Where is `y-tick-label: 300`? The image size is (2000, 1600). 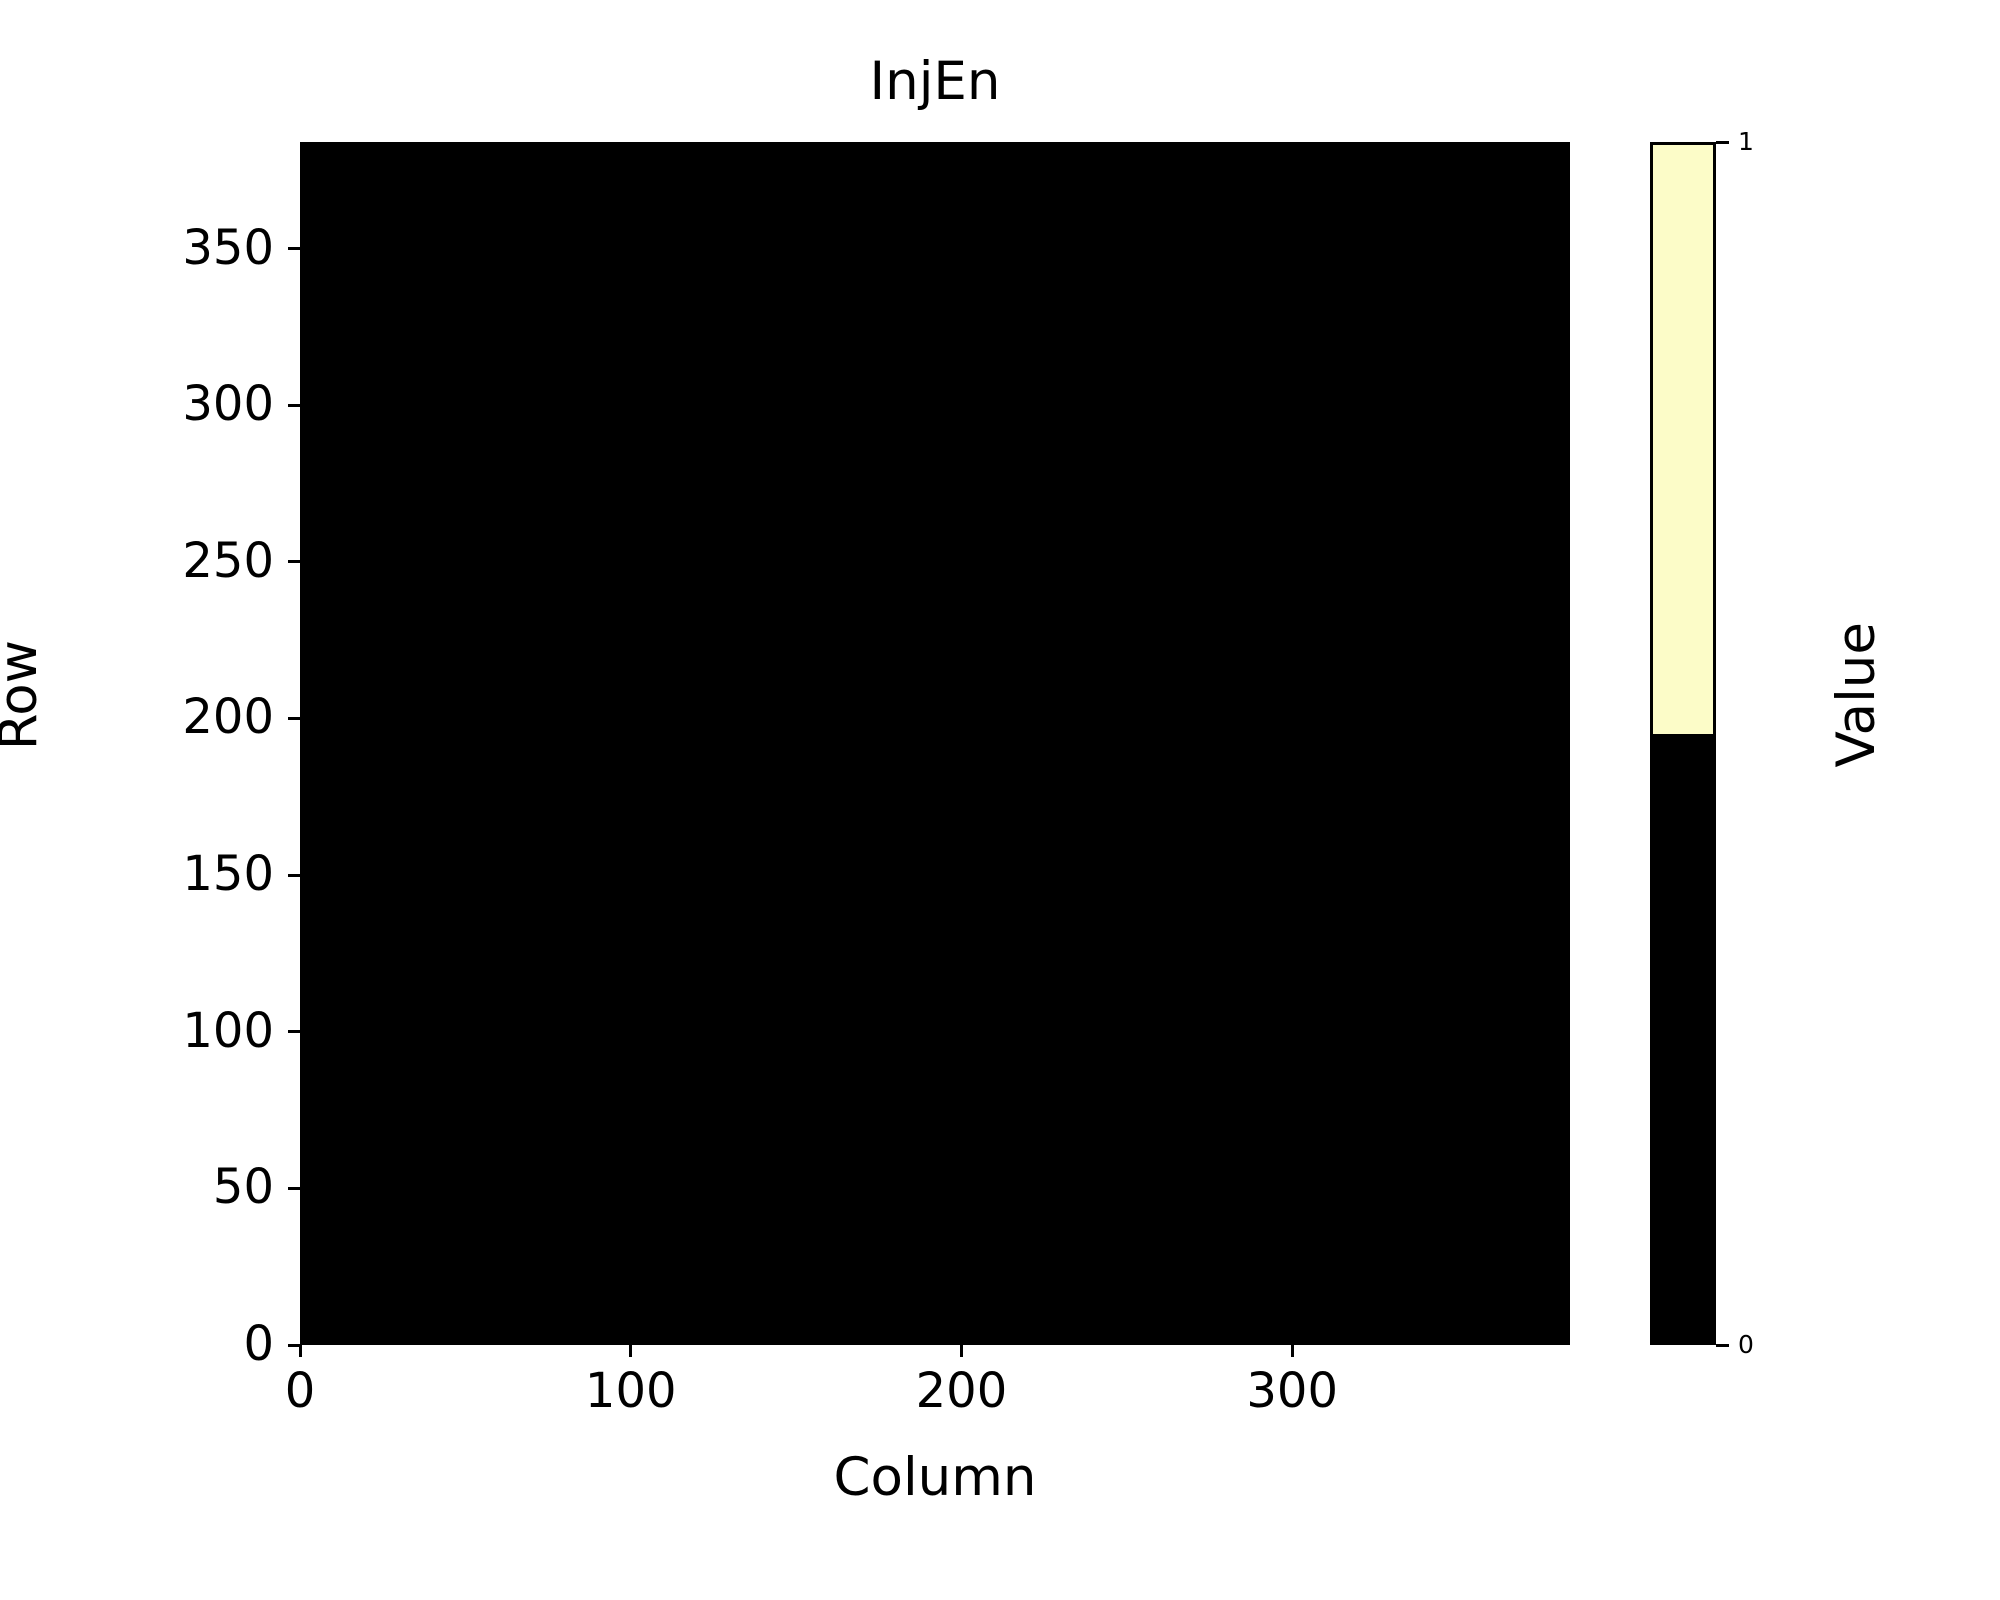 y-tick-label: 300 is located at coordinates (228, 404).